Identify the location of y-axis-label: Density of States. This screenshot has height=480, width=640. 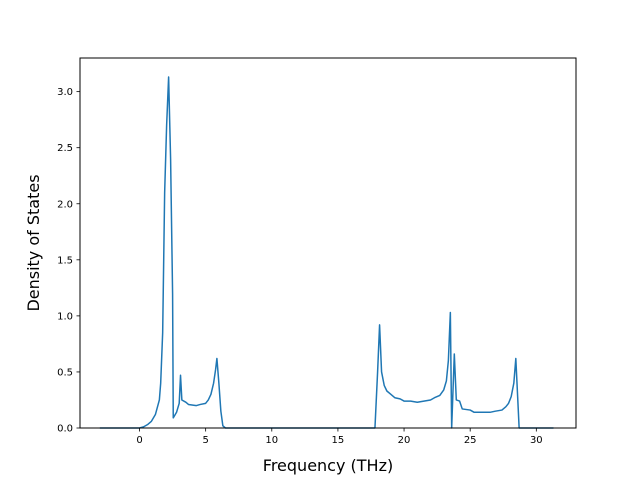
(33, 242).